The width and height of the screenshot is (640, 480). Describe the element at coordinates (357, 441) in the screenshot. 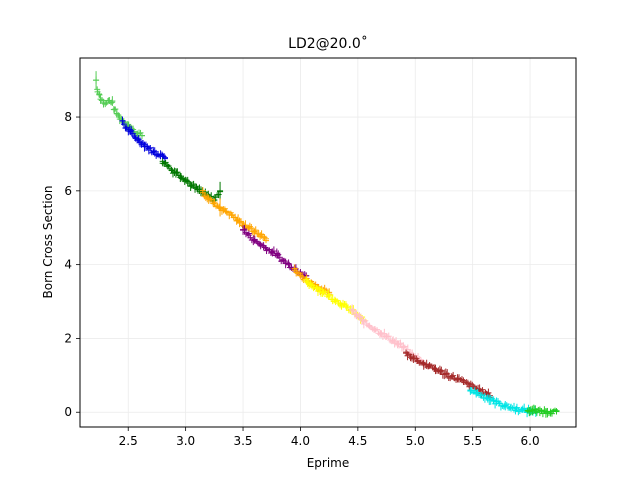

I see `x-tick-label: 4.5` at that location.